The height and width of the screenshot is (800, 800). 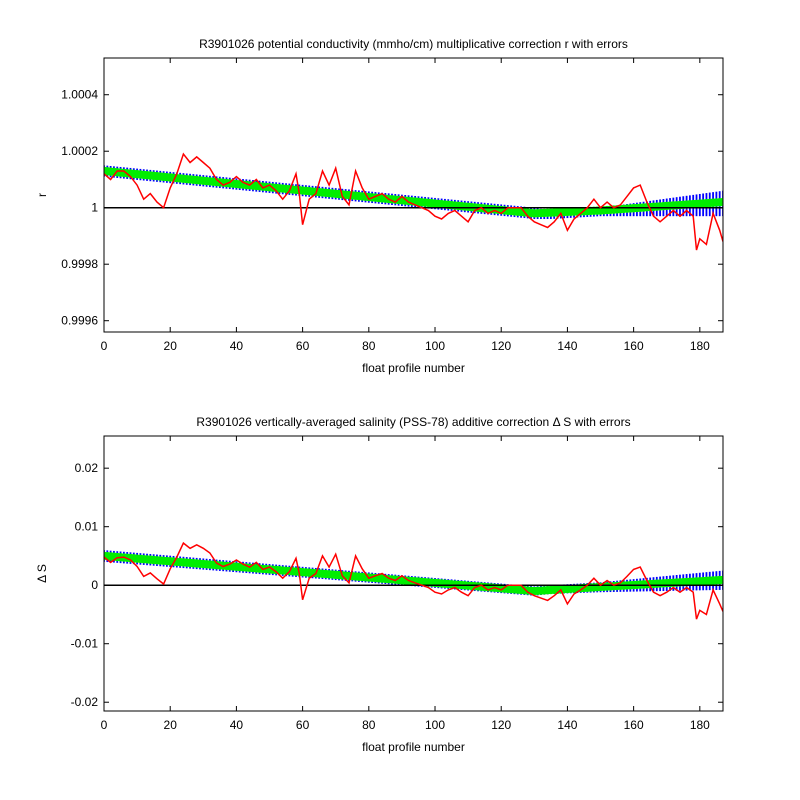 What do you see at coordinates (79, 264) in the screenshot?
I see `y-tick-label: 0.9998` at bounding box center [79, 264].